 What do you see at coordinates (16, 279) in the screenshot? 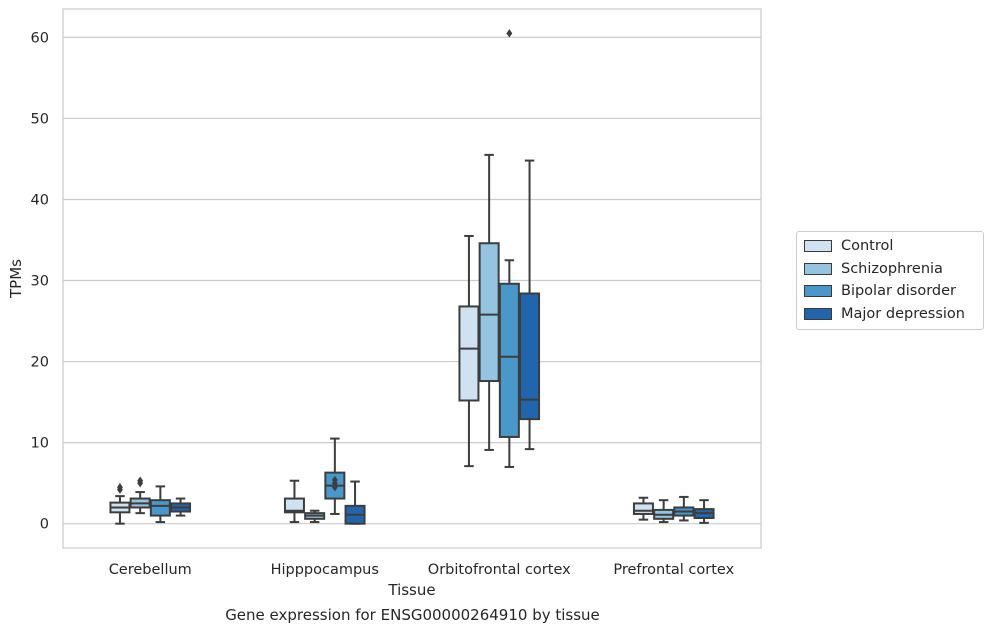
I see `y-axis-label: TPMs` at bounding box center [16, 279].